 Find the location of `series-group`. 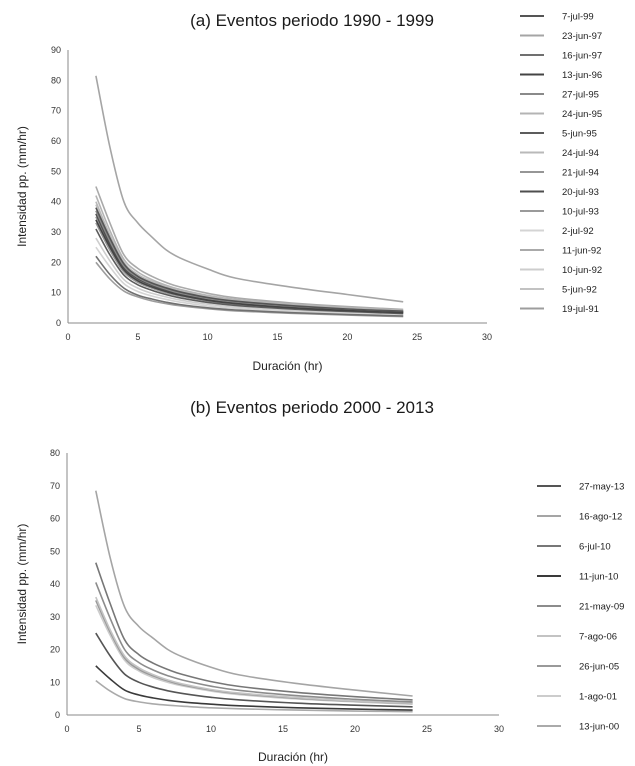

series-group is located at coordinates (254, 601).